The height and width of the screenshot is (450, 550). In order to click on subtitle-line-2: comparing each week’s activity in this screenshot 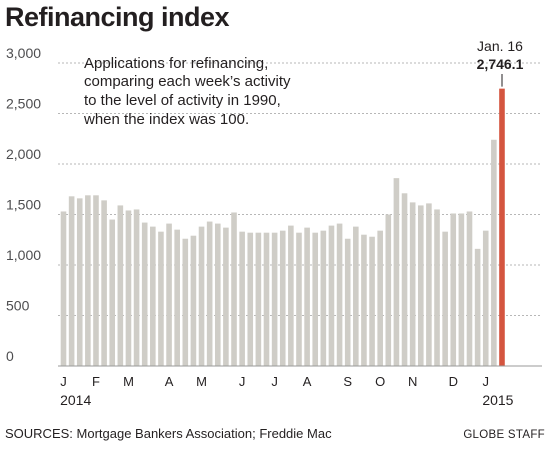, I will do `click(187, 81)`.